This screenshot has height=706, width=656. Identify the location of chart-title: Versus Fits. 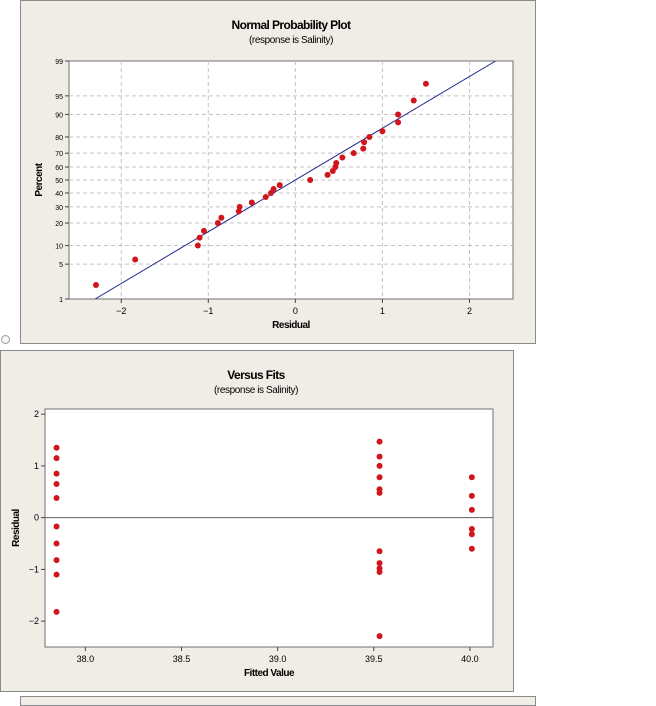
(256, 375).